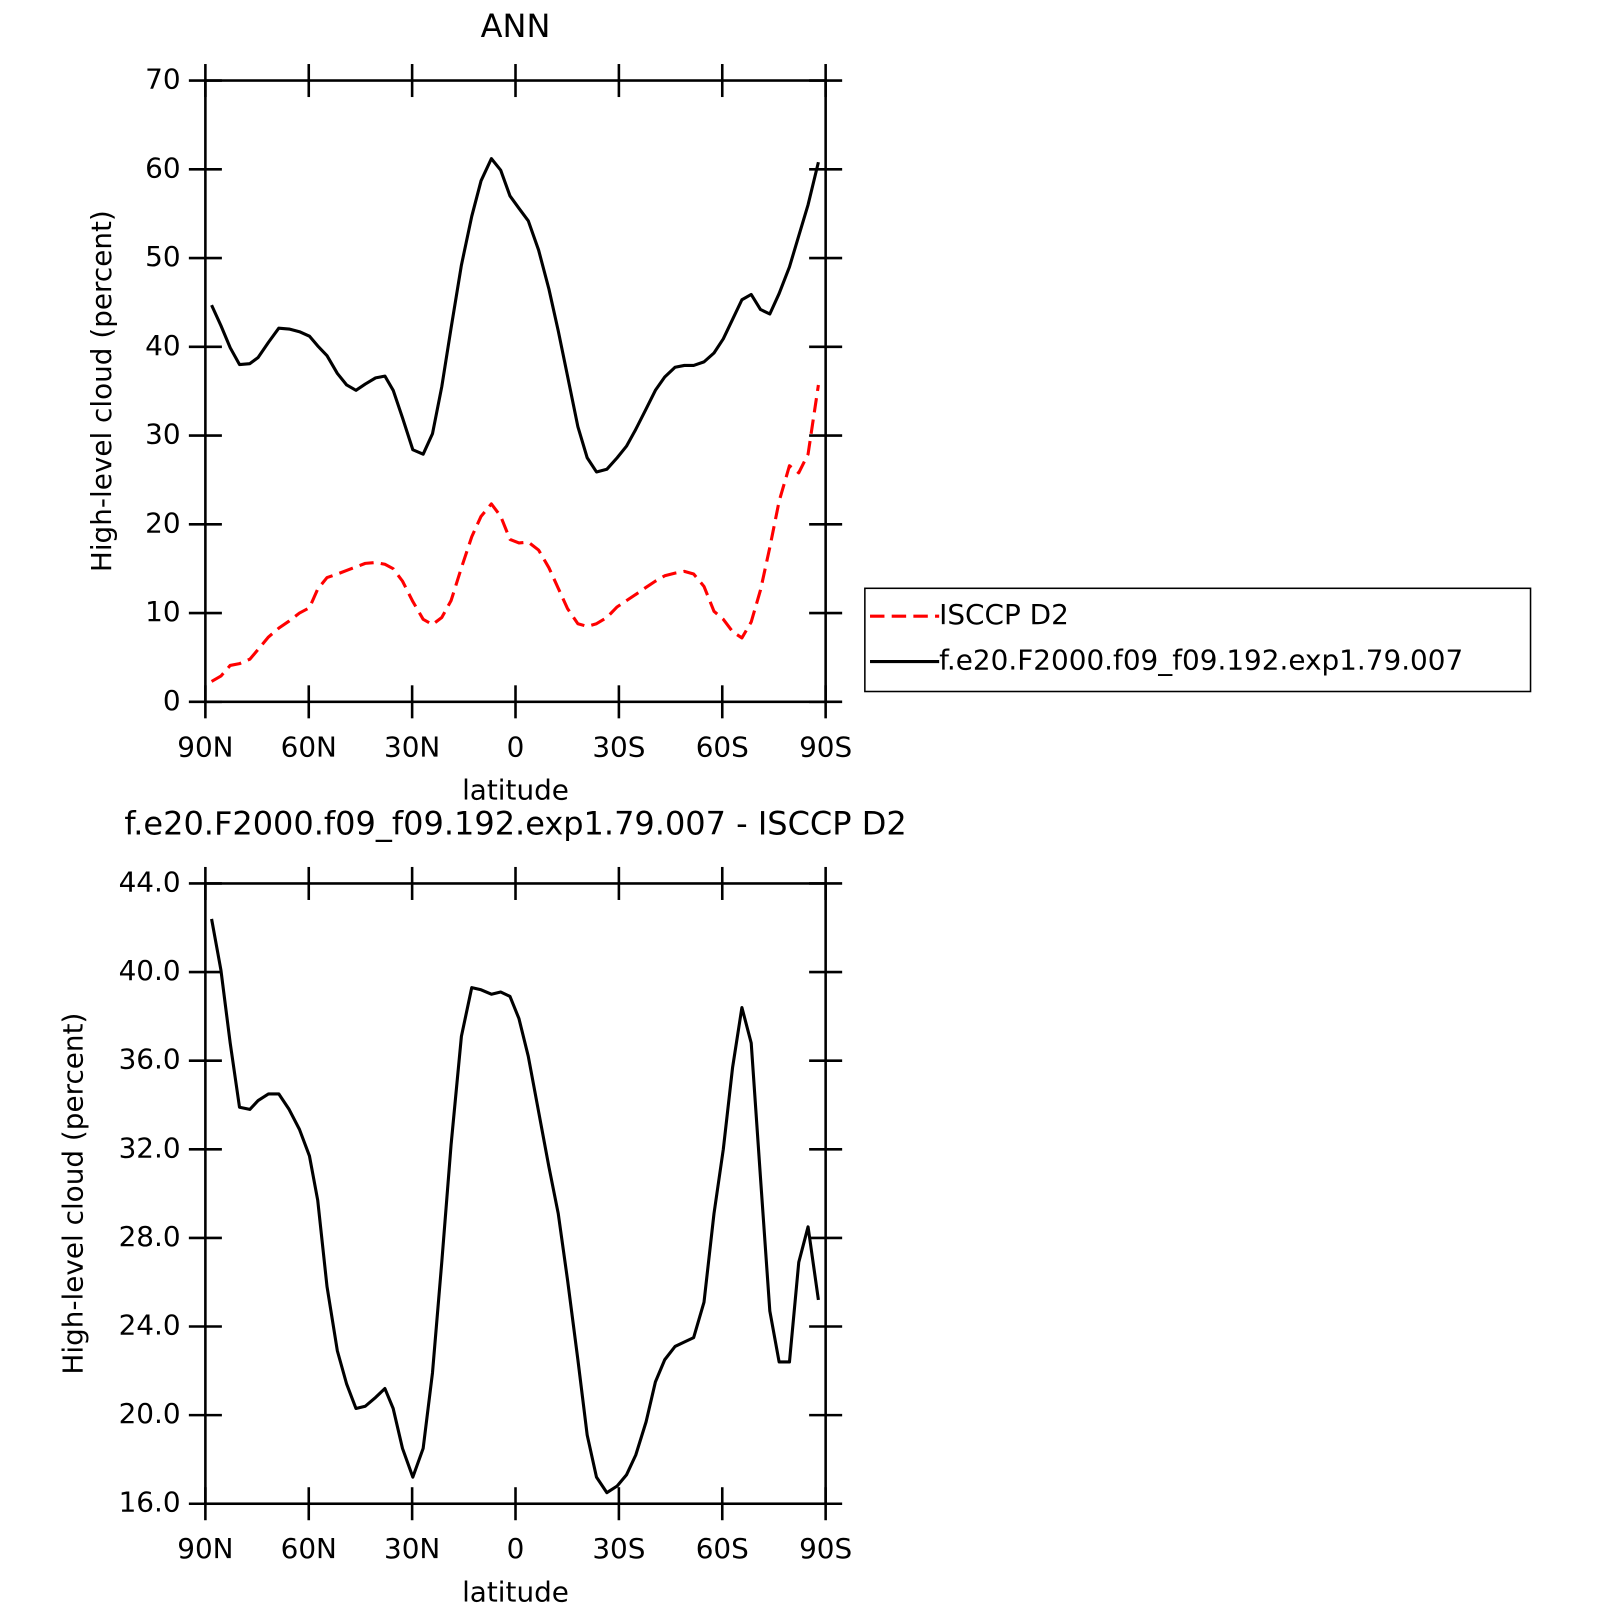  Describe the element at coordinates (162, 167) in the screenshot. I see `y-tick-label: 60` at that location.